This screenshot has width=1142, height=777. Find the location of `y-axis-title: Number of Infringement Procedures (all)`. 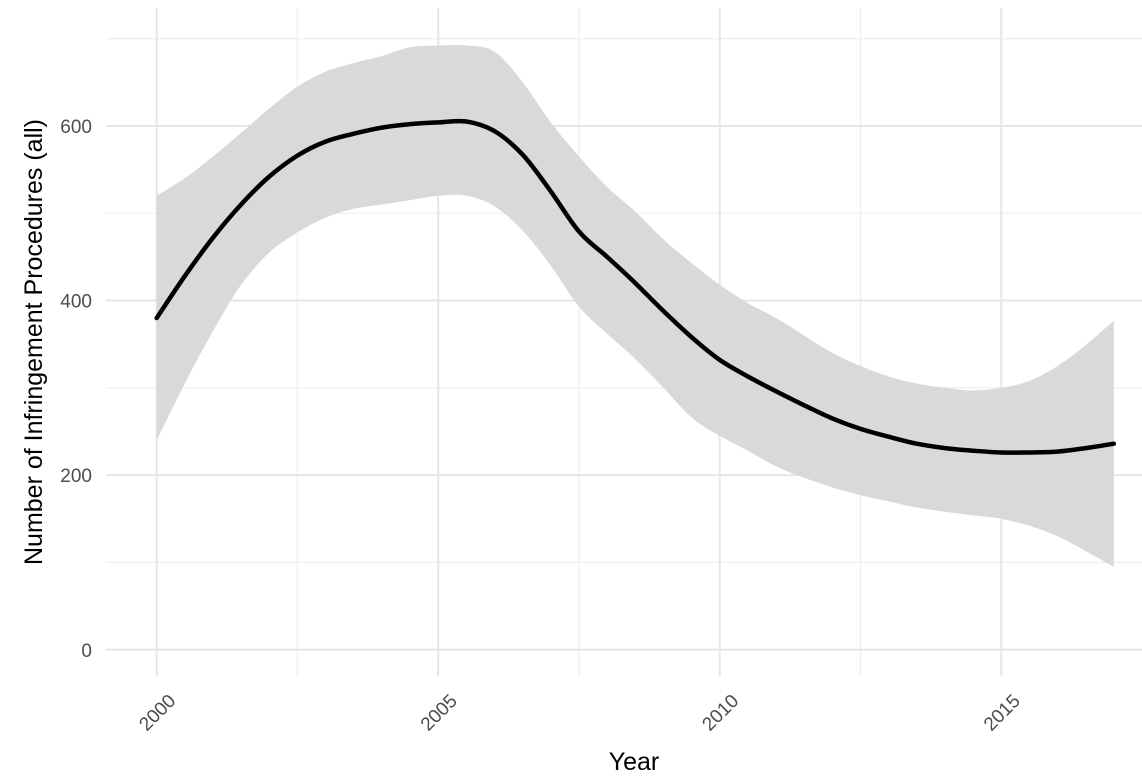

y-axis-title: Number of Infringement Procedures (all) is located at coordinates (34, 342).